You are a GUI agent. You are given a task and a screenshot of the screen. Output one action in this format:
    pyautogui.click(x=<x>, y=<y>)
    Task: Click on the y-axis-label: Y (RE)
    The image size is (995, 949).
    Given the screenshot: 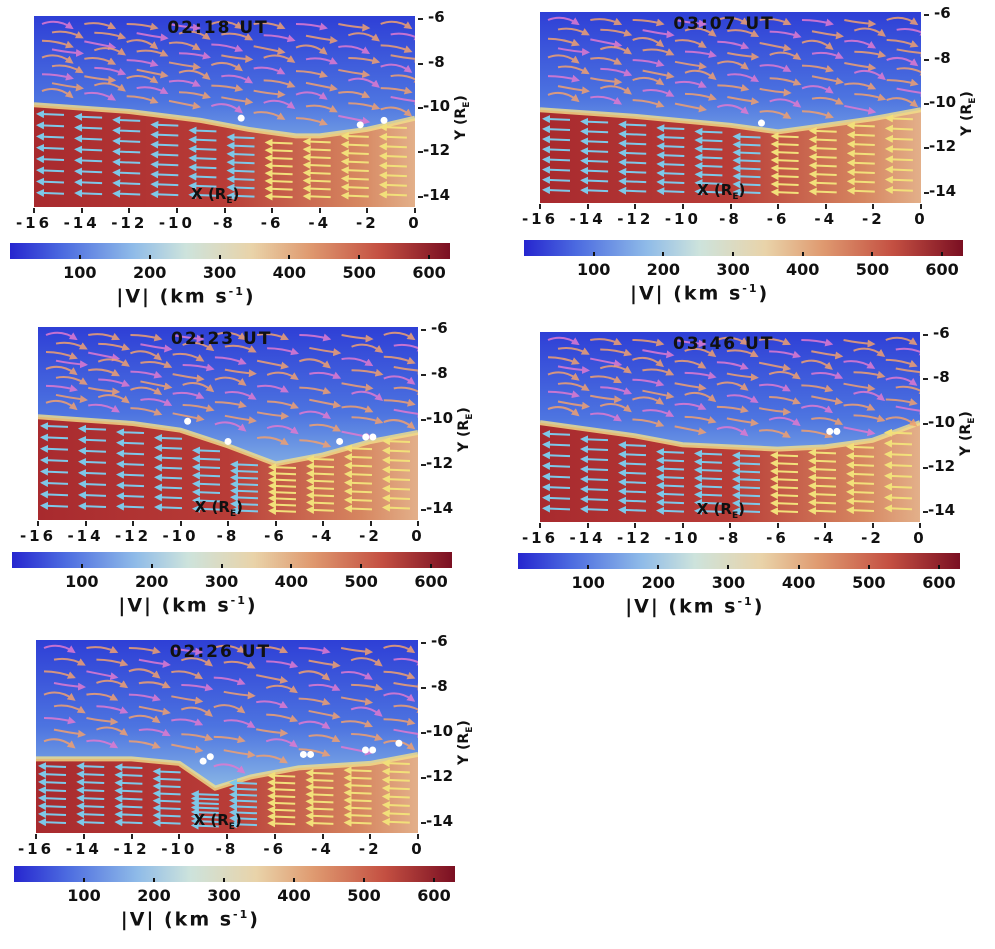 What is the action you would take?
    pyautogui.click(x=968, y=114)
    